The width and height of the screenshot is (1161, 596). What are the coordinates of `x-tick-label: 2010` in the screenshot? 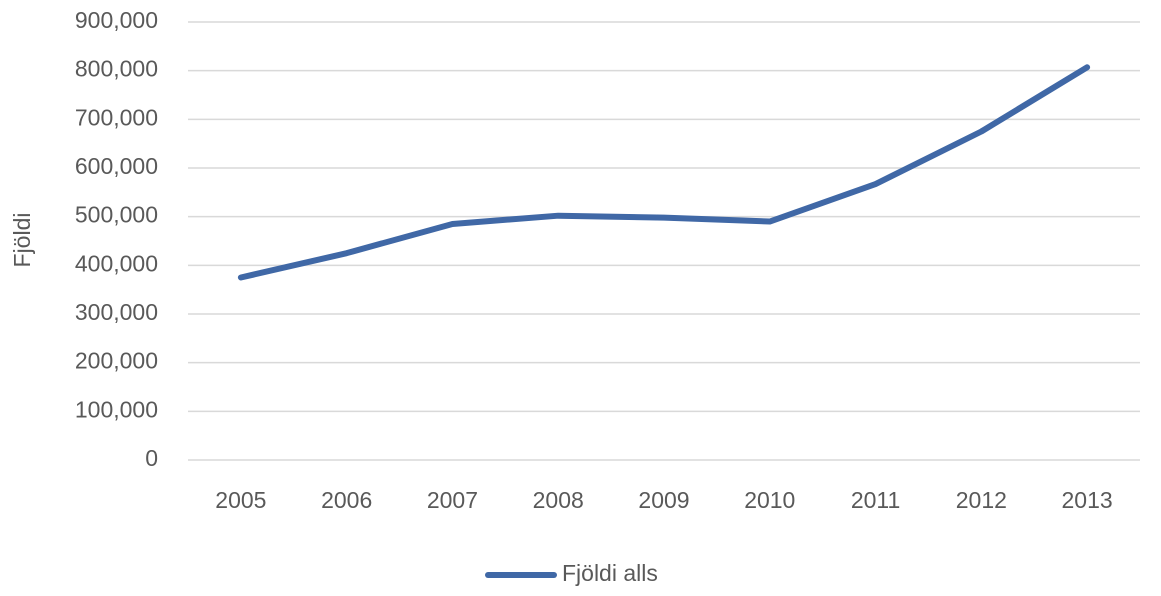 It's located at (769, 500).